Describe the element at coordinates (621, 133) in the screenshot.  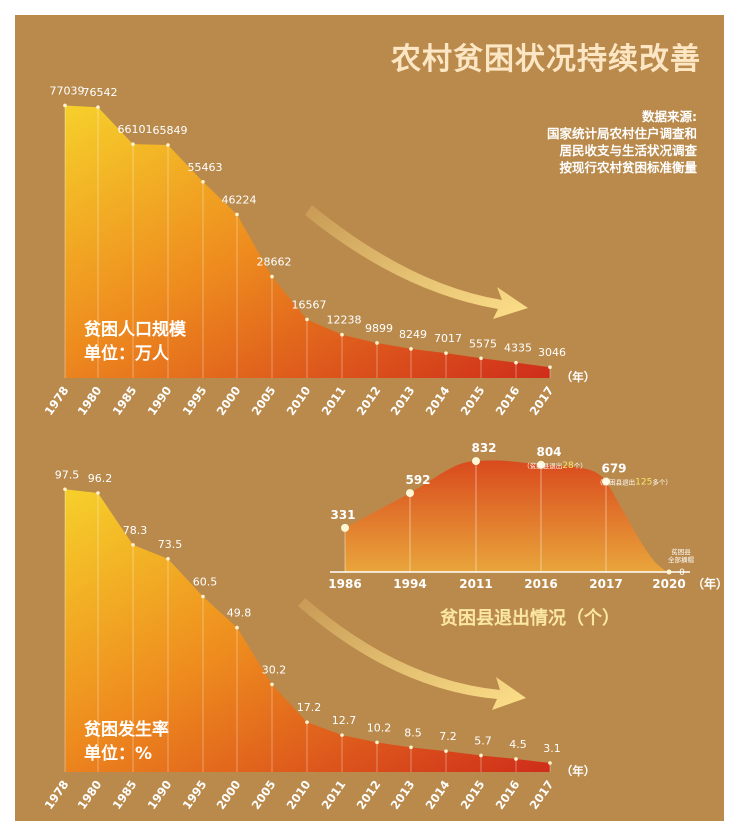
I see `source-line: 国家统计局农村住户调查和` at that location.